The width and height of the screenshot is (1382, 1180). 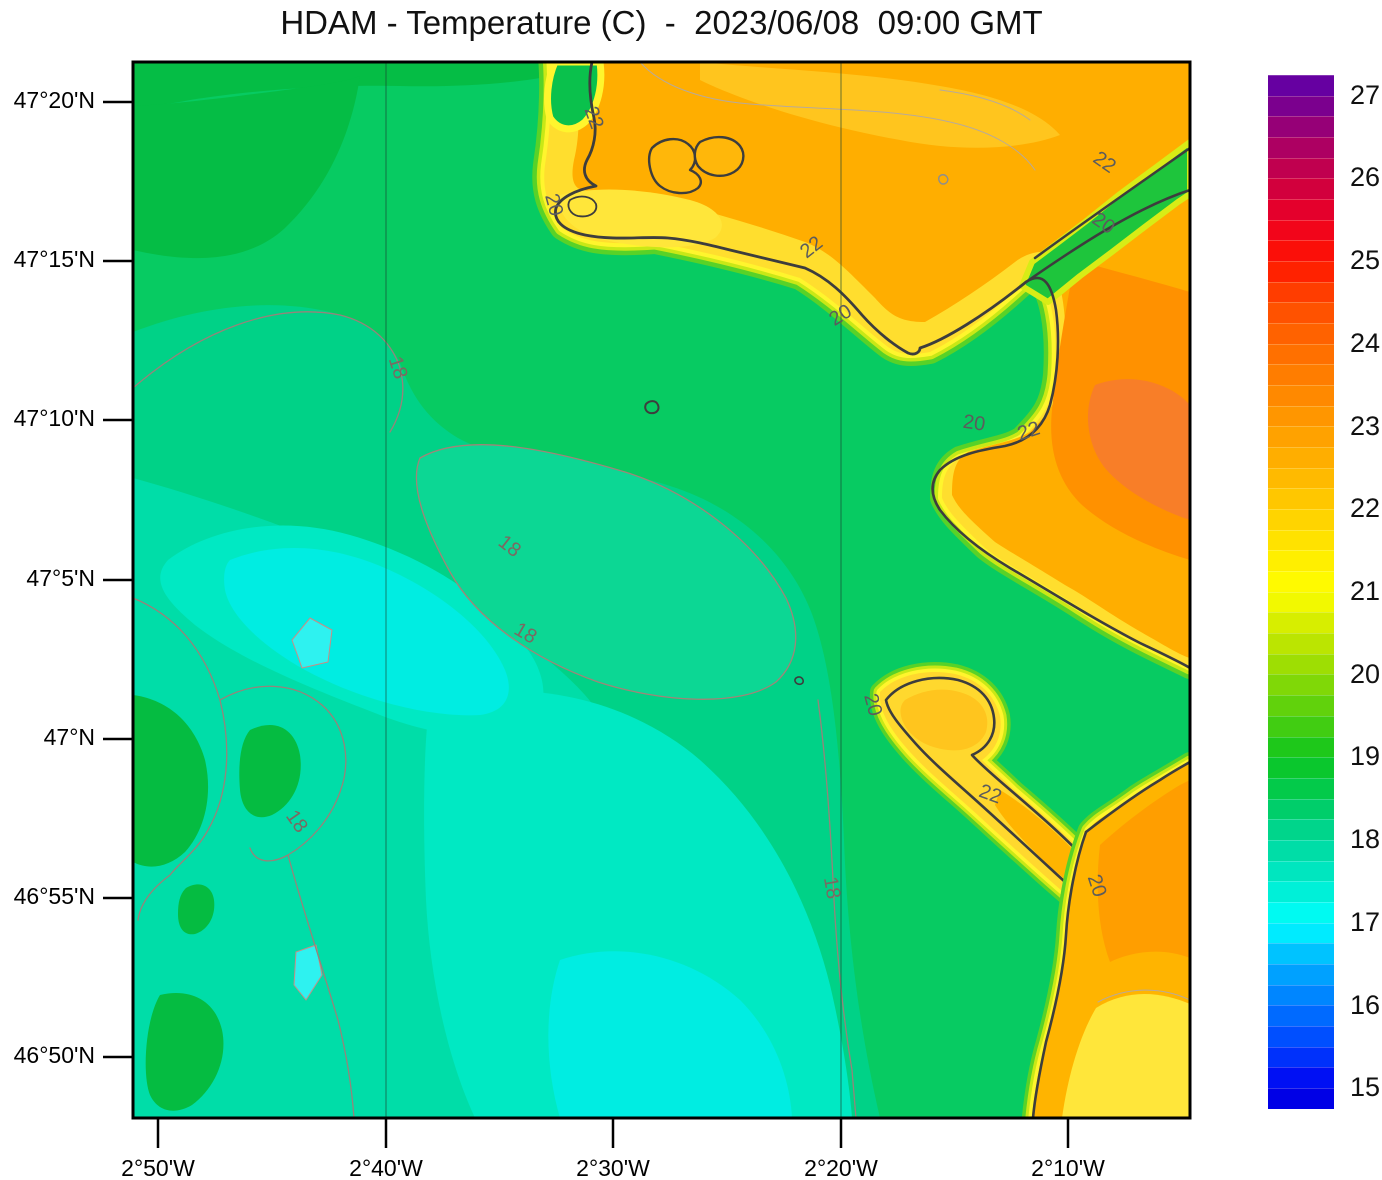 What do you see at coordinates (1060, 473) in the screenshot?
I see `s-arm-coastline` at bounding box center [1060, 473].